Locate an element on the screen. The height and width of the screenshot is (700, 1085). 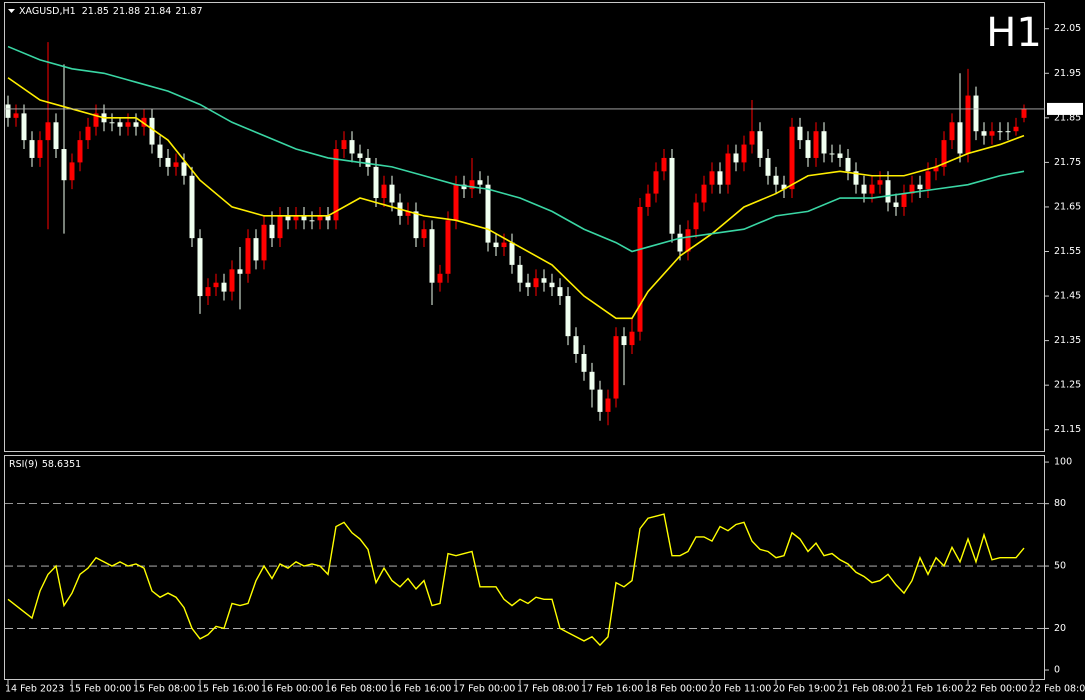
x-tick-label: 14 Feb 2023 is located at coordinates (34, 689).